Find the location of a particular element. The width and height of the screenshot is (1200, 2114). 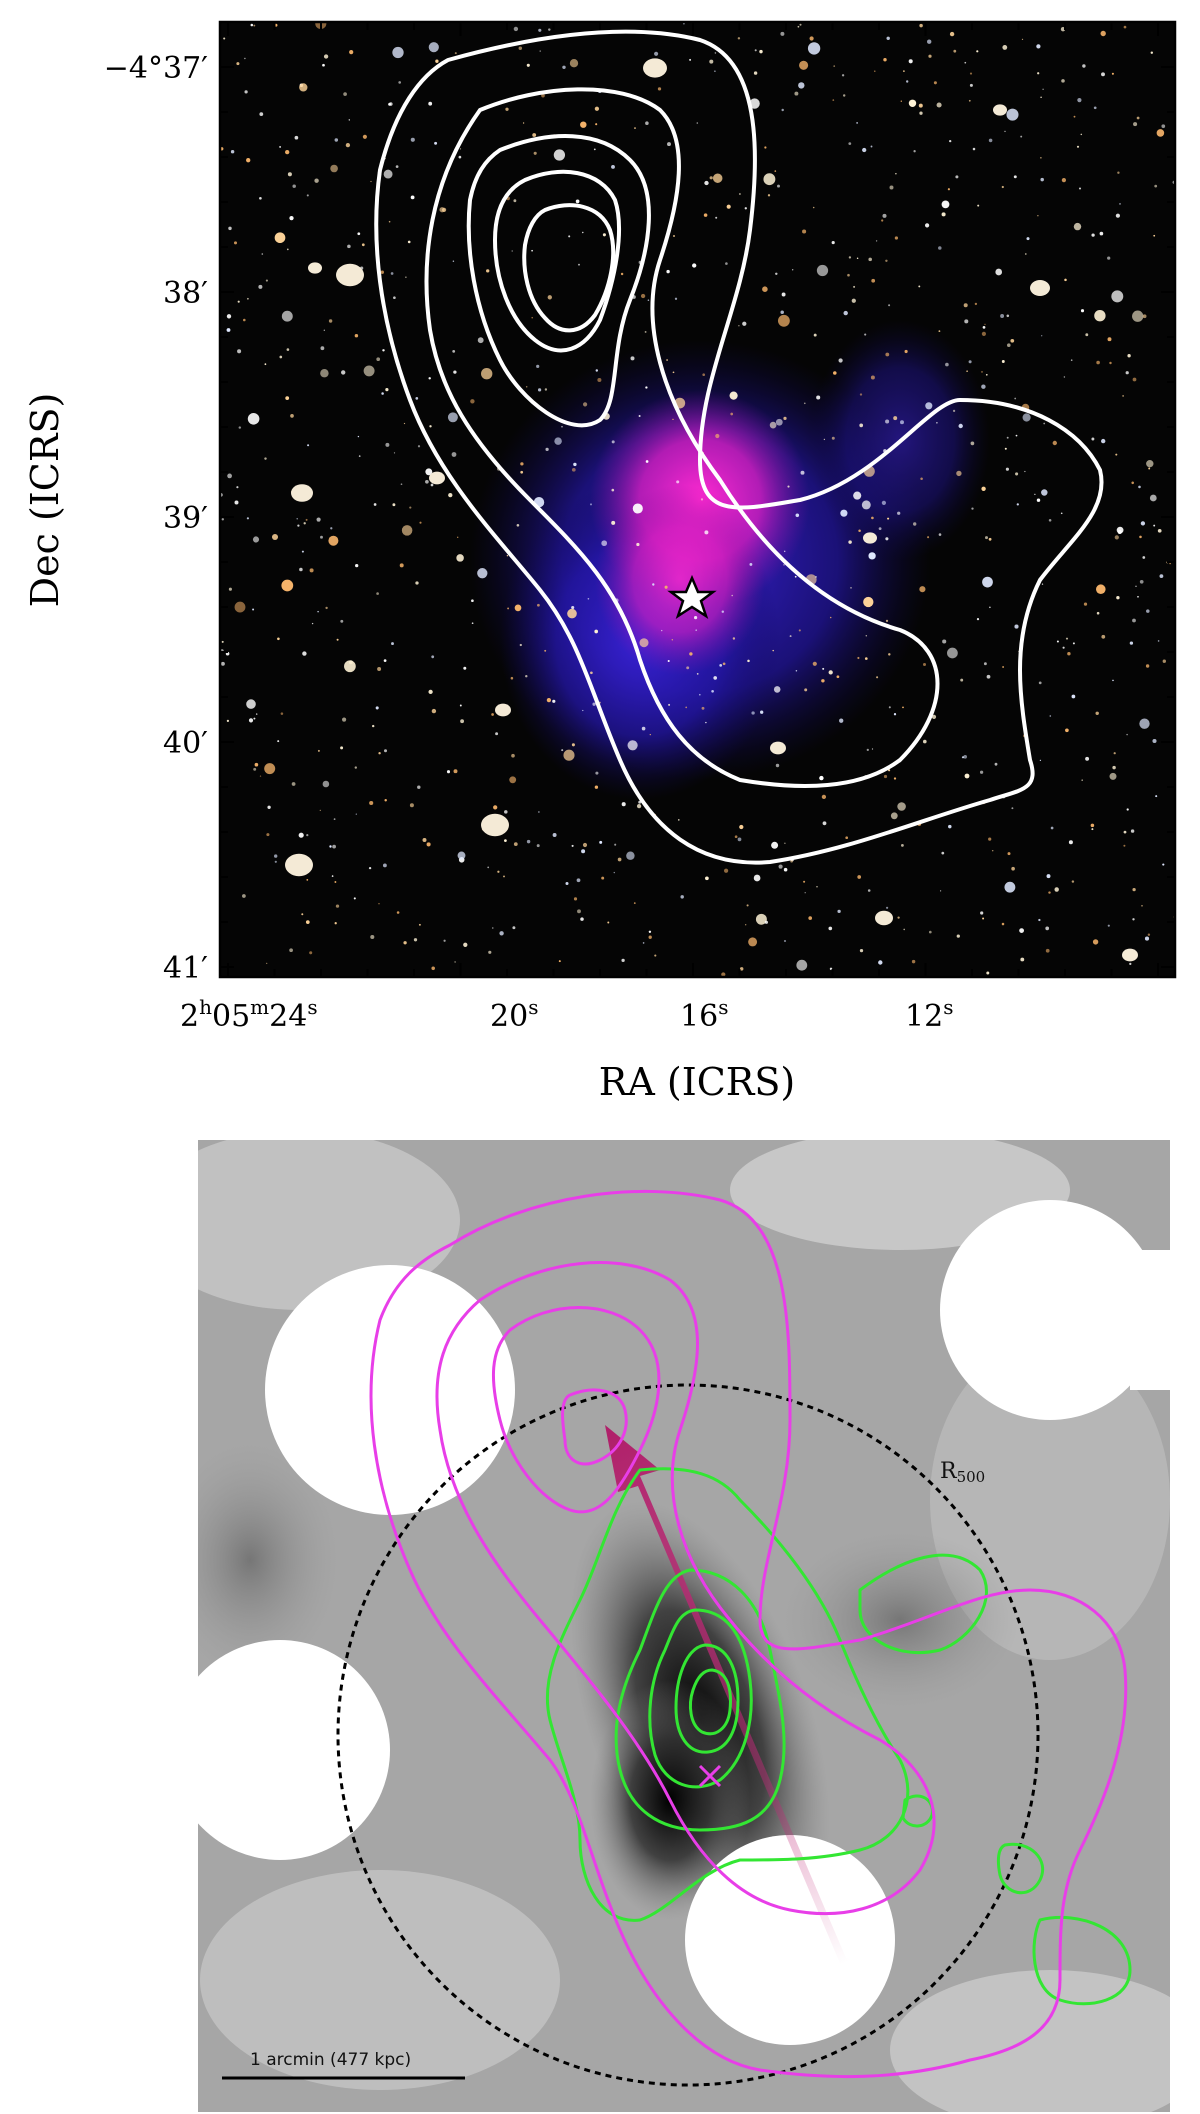

star-icon is located at coordinates (692, 596).